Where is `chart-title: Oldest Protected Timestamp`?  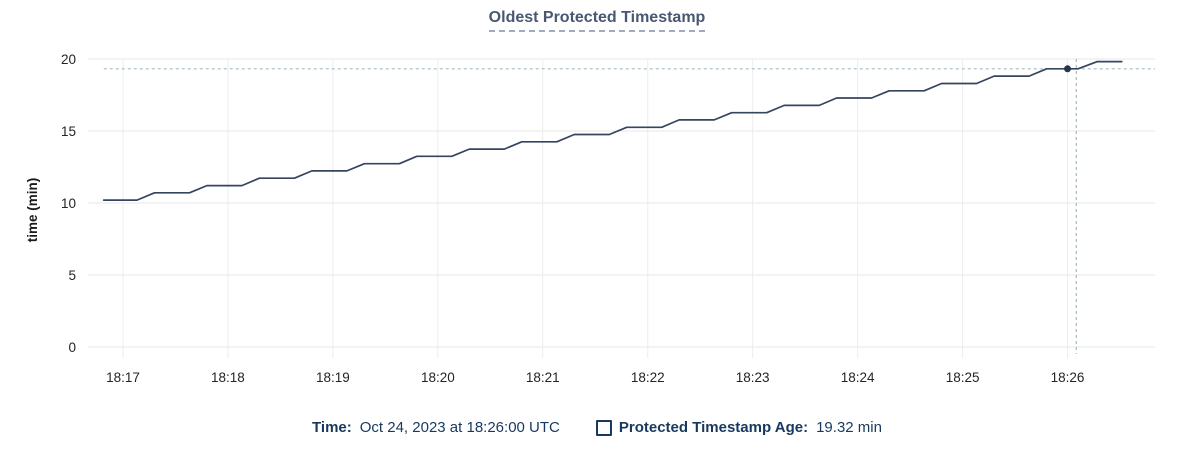 chart-title: Oldest Protected Timestamp is located at coordinates (597, 20).